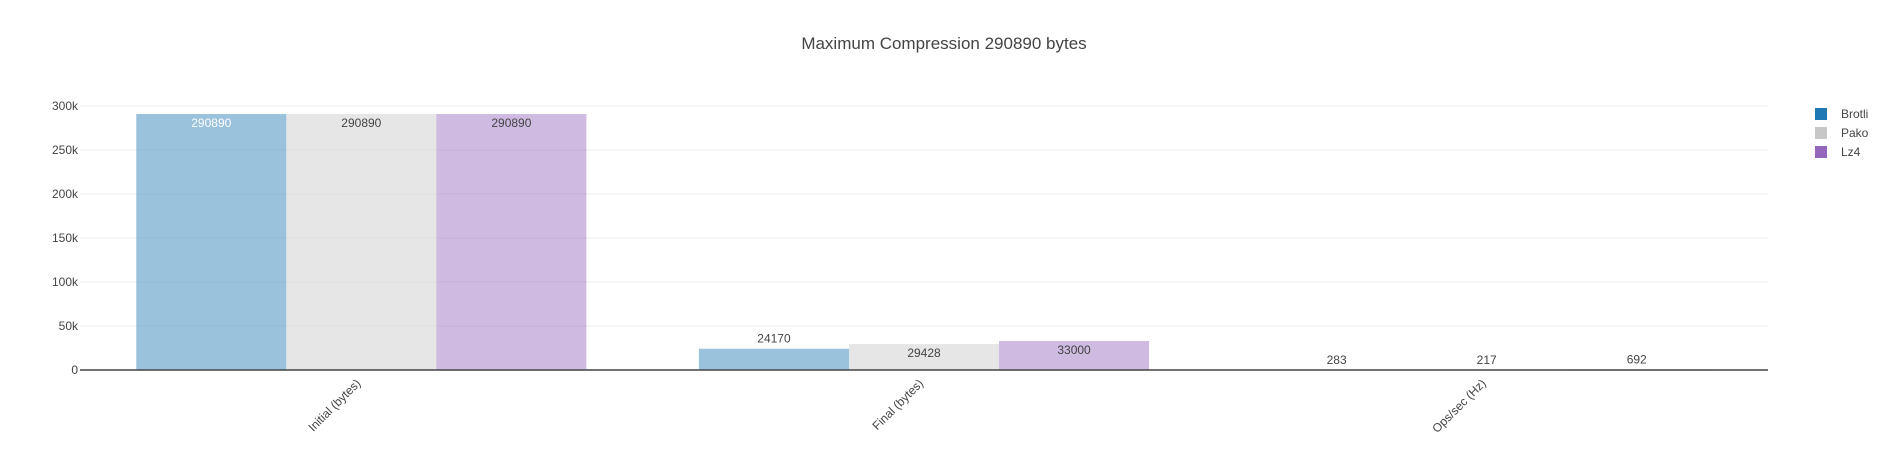  I want to click on y-tick-label: 150k, so click(65, 238).